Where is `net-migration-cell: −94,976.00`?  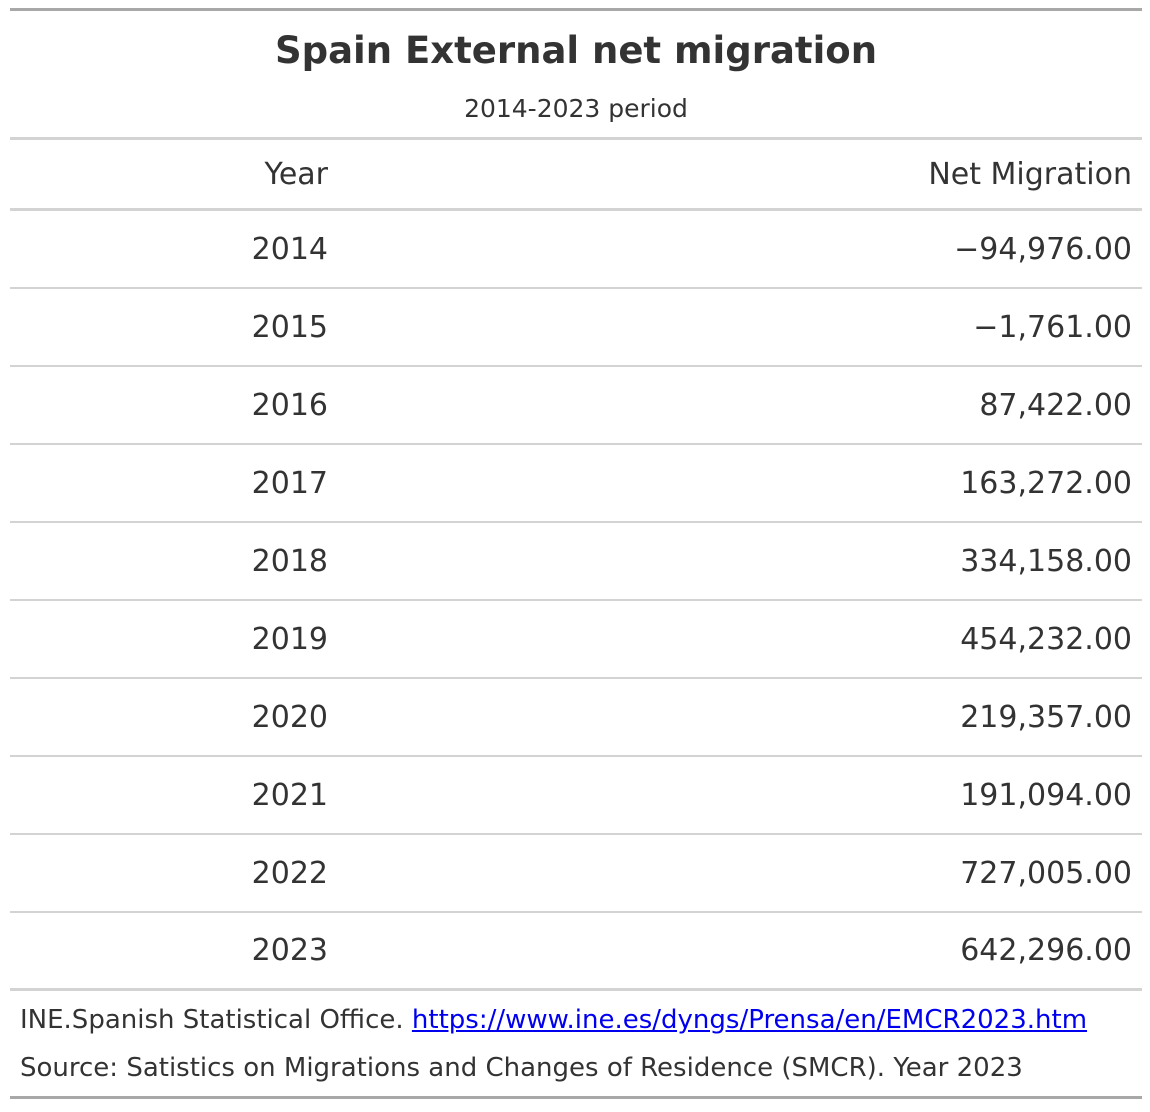
net-migration-cell: −94,976.00 is located at coordinates (1043, 249).